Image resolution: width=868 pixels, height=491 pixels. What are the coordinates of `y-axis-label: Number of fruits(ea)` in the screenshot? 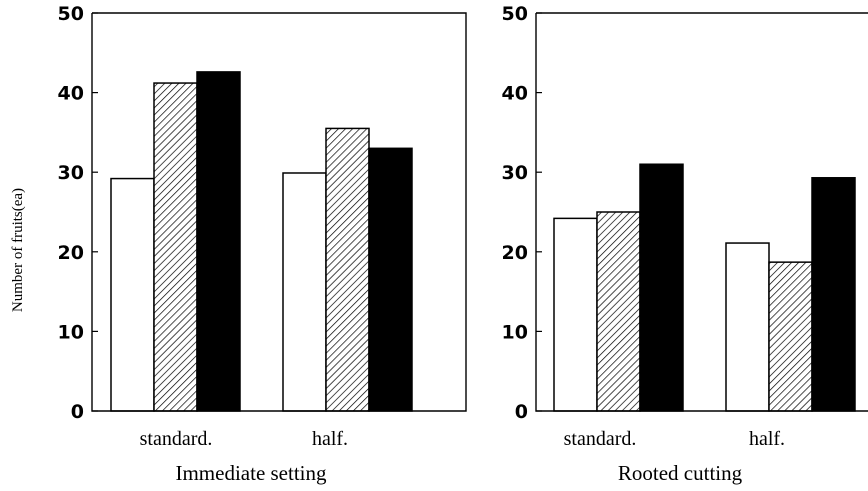 It's located at (18, 250).